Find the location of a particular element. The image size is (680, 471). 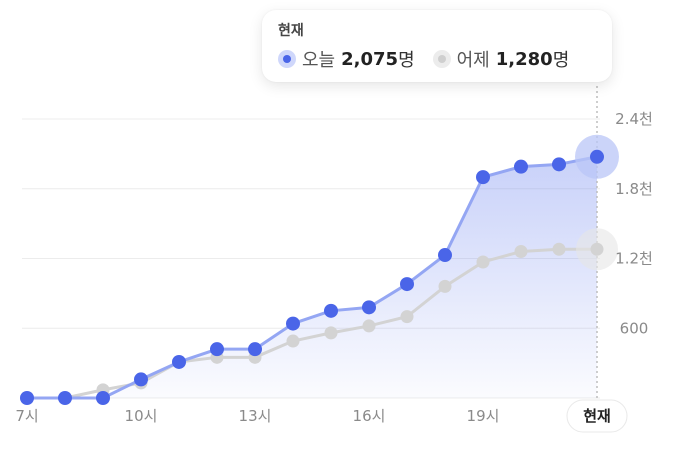

yesterday-unit: 명 is located at coordinates (561, 60).